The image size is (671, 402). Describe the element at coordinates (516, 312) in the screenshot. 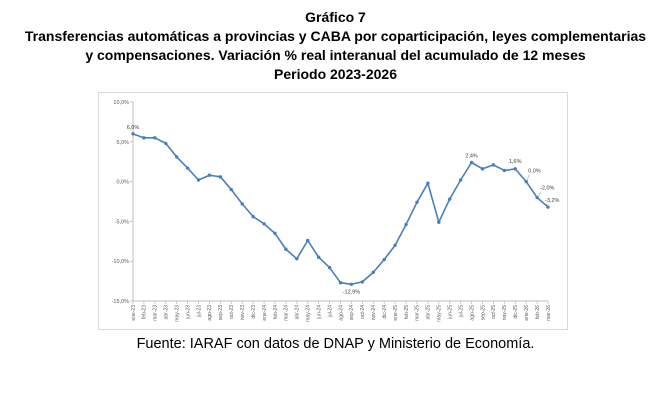

I see `x-tick-label: dic-25` at that location.